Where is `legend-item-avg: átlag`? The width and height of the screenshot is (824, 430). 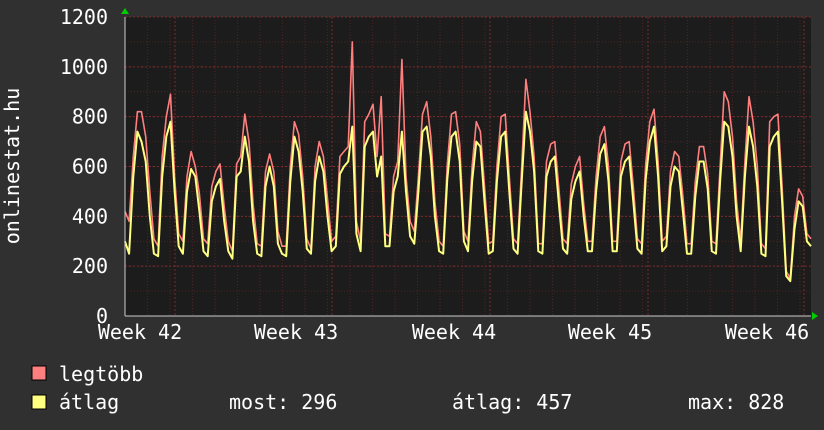
legend-item-avg: átlag is located at coordinates (75, 402).